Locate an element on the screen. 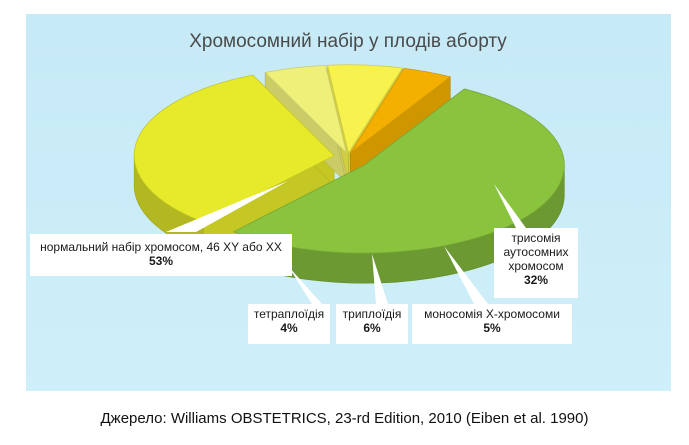 This screenshot has width=689, height=445. label-trisomy: трисомія аутосомних хромосом 32% is located at coordinates (536, 263).